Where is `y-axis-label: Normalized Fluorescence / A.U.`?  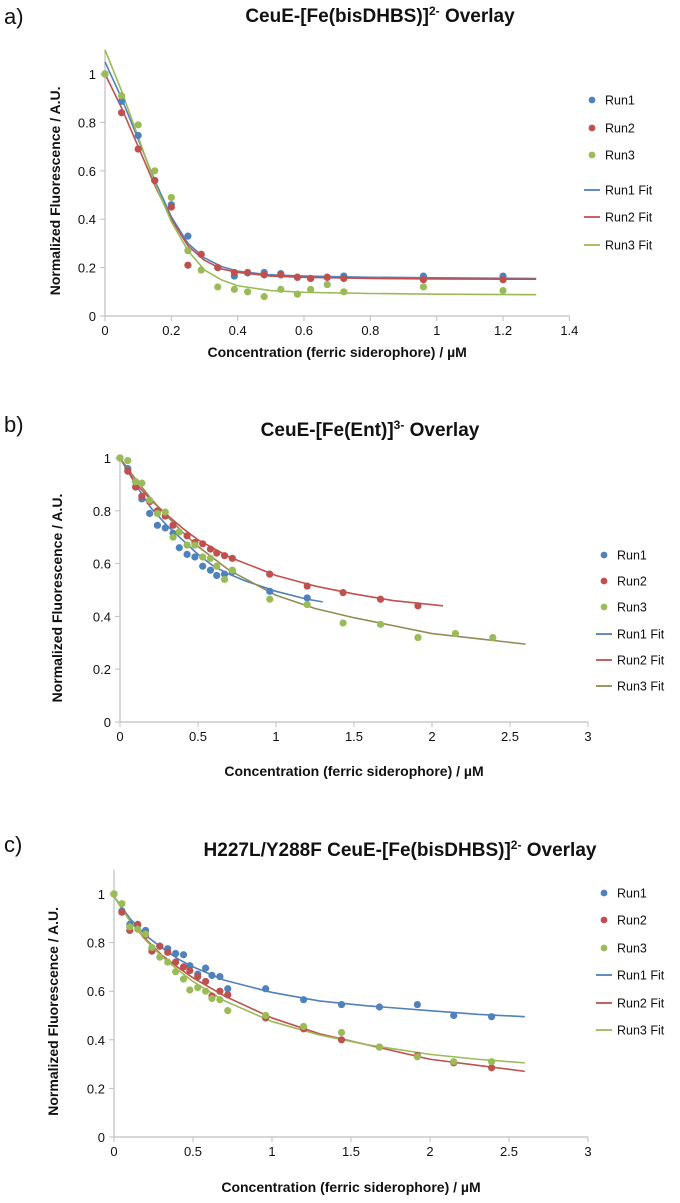 y-axis-label: Normalized Fluorescence / A.U. is located at coordinates (57, 598).